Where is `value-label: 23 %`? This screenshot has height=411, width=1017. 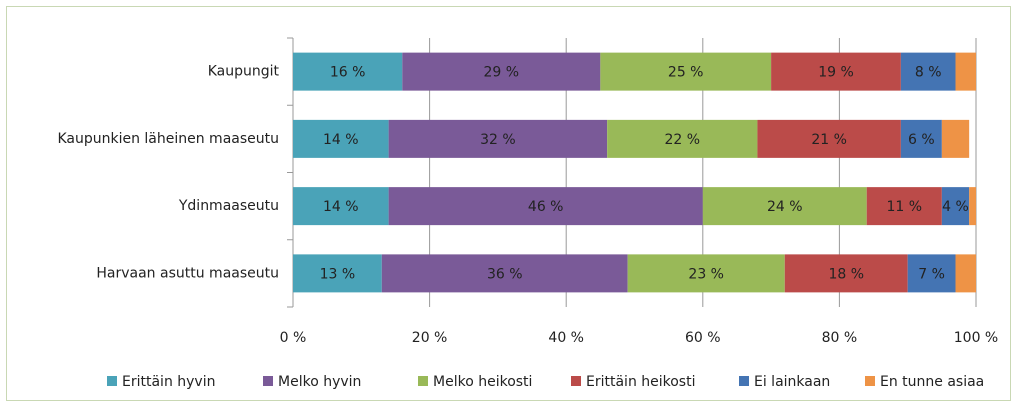
value-label: 23 % is located at coordinates (706, 274).